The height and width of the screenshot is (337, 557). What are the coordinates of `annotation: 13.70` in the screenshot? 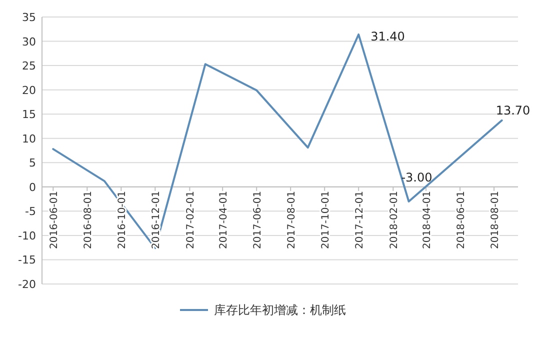 It's located at (513, 110).